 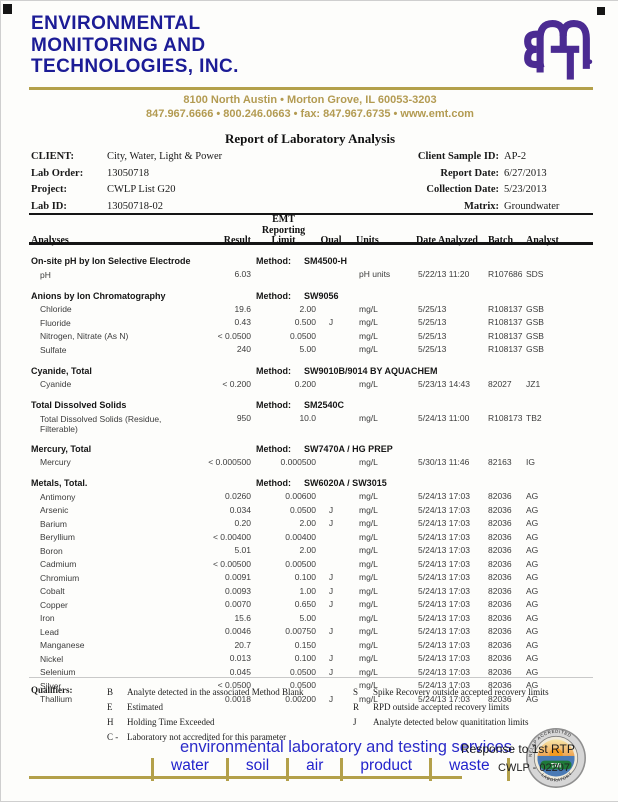 I want to click on seal-band-text: TNI, so click(x=556, y=766).